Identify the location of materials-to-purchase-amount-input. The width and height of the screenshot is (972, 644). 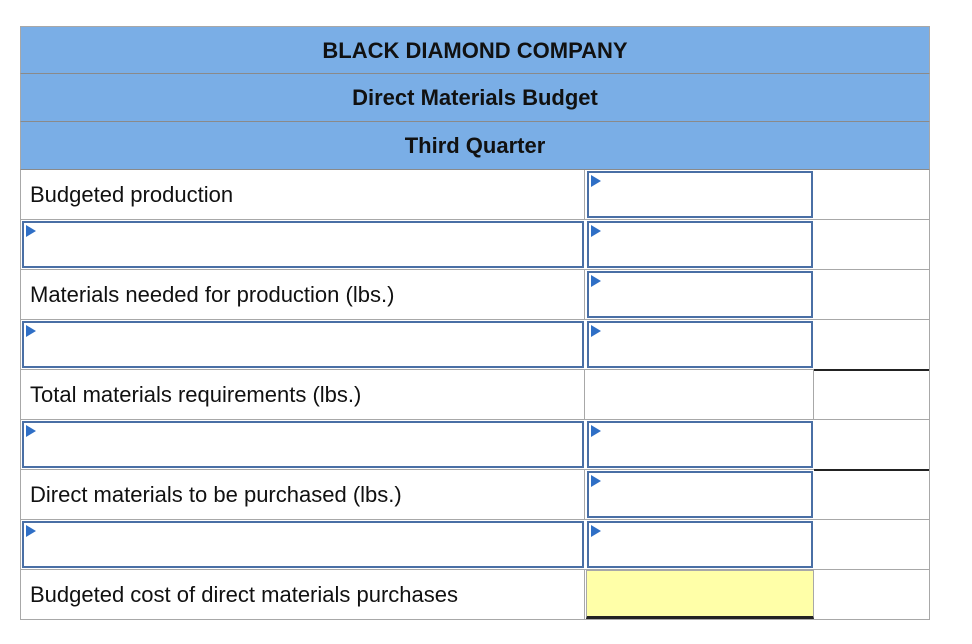
(700, 494).